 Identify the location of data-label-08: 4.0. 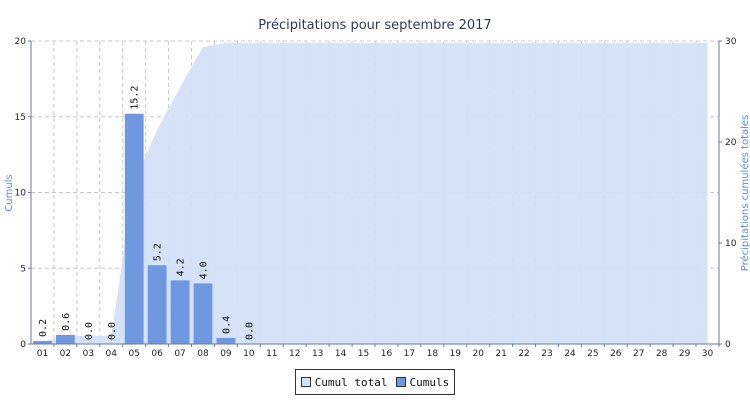
(204, 270).